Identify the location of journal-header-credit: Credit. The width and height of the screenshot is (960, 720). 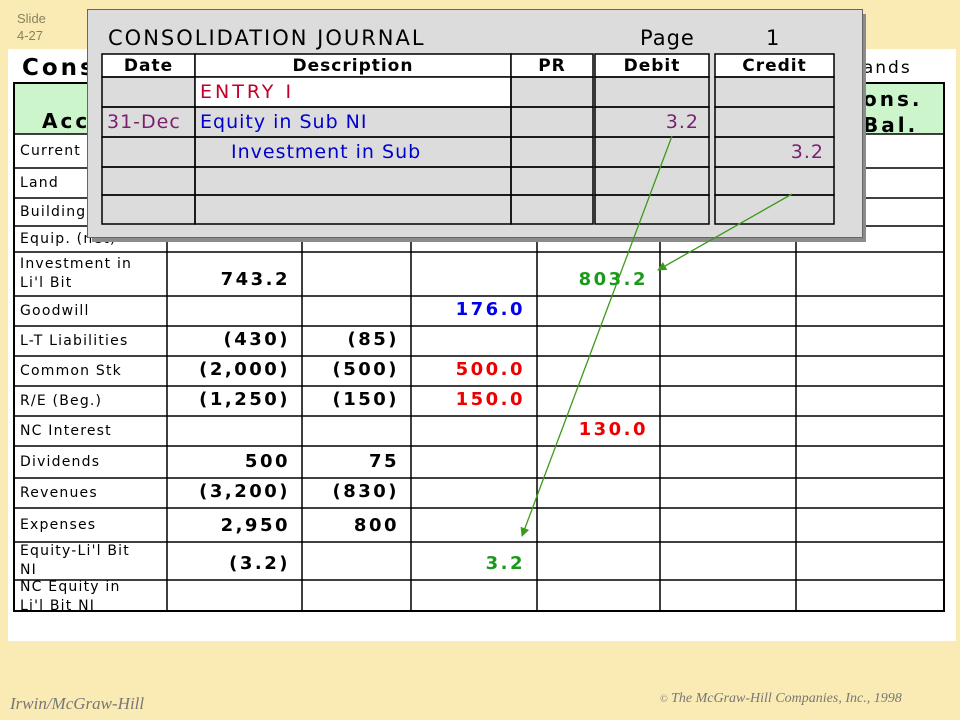
(774, 66).